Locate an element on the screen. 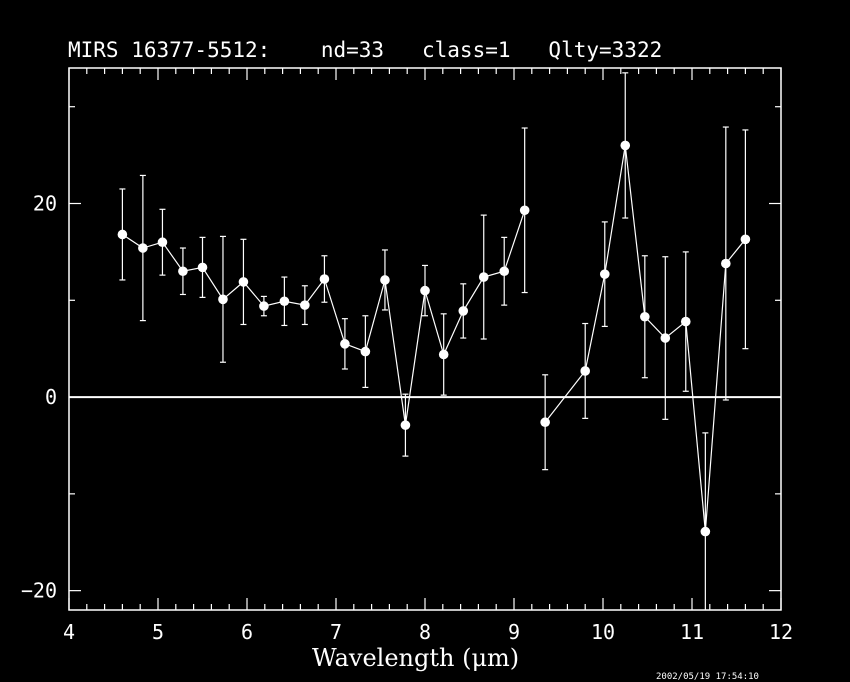 The height and width of the screenshot is (682, 850). timestamp-footer: 2002/05/19 17:54:10 is located at coordinates (707, 677).